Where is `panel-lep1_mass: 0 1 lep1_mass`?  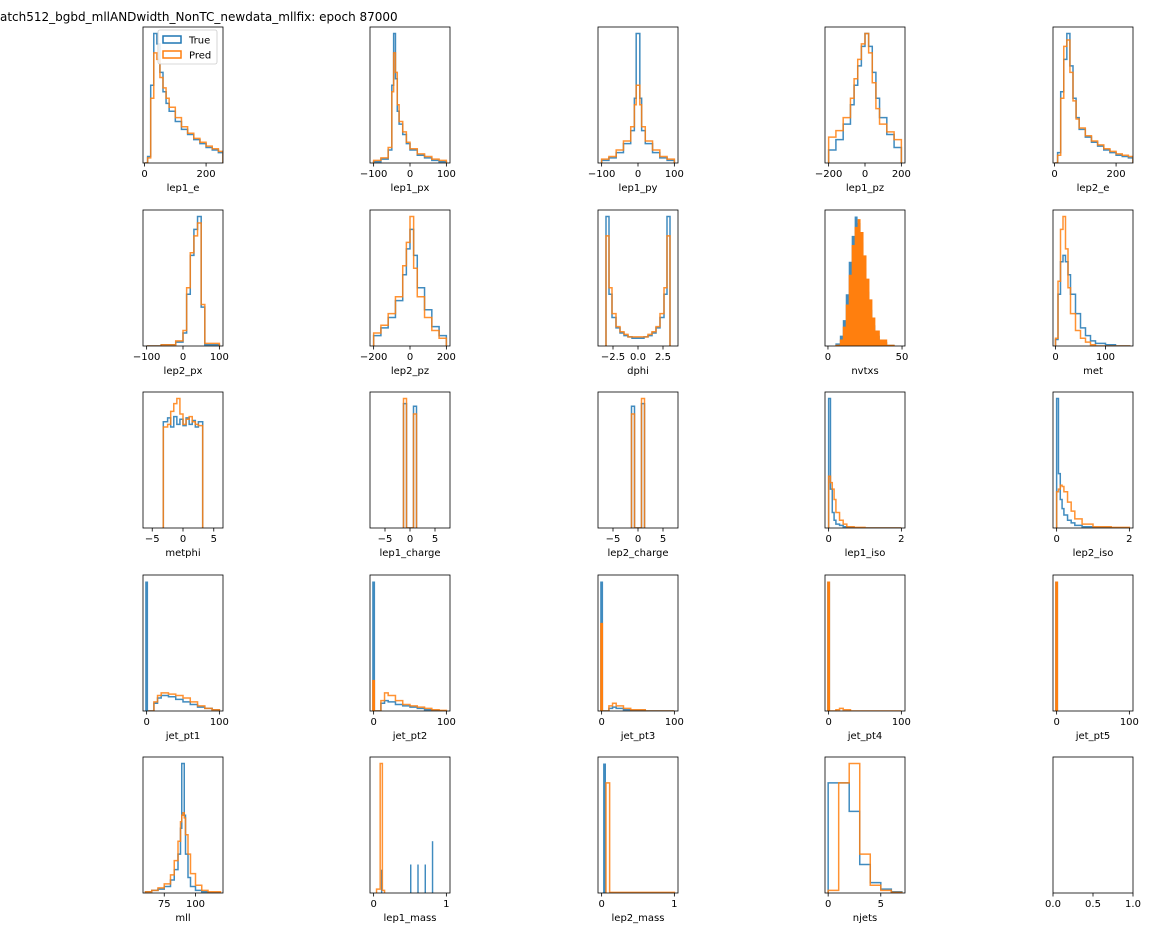
panel-lep1_mass: 0 1 lep1_mass is located at coordinates (410, 840).